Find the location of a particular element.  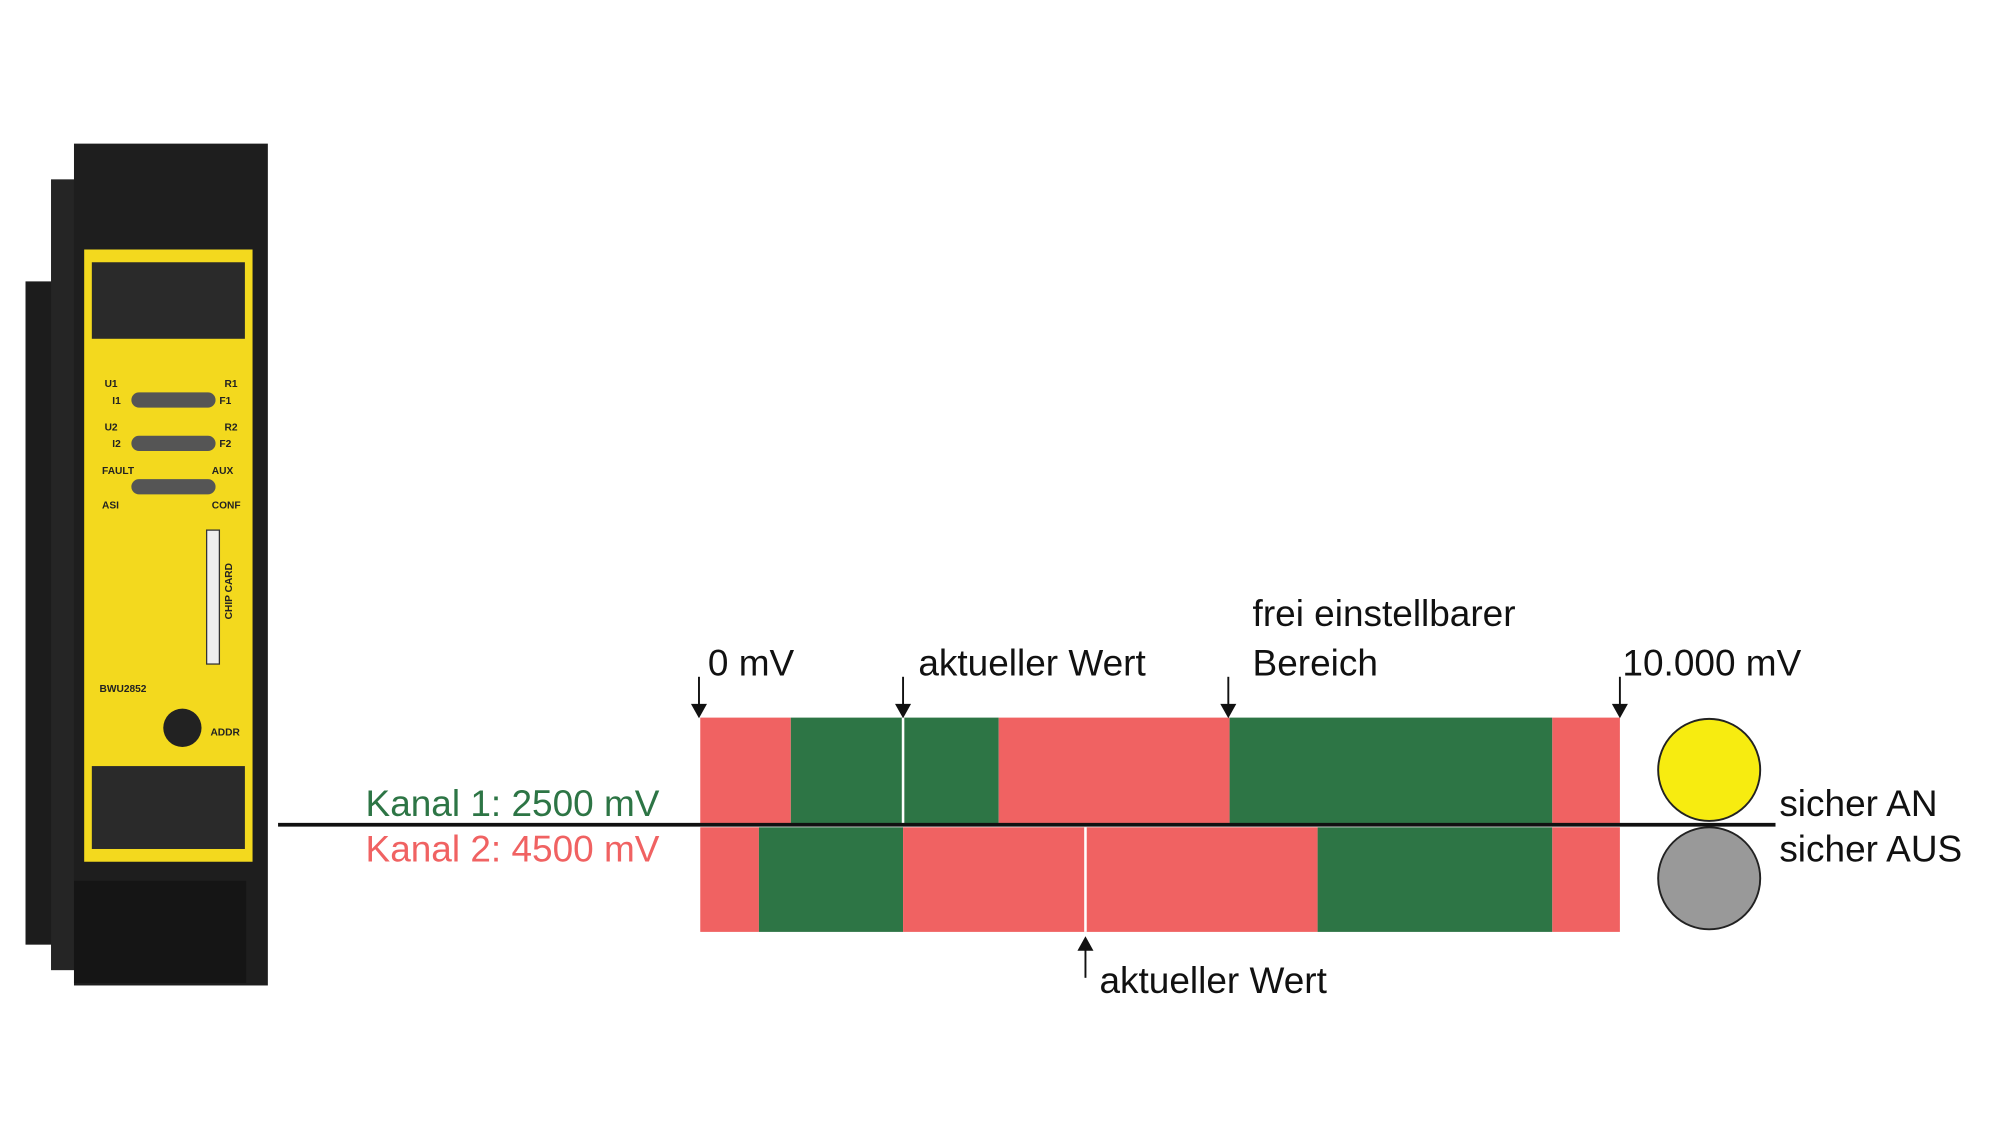

device-led-label: I2 is located at coordinates (116, 444).